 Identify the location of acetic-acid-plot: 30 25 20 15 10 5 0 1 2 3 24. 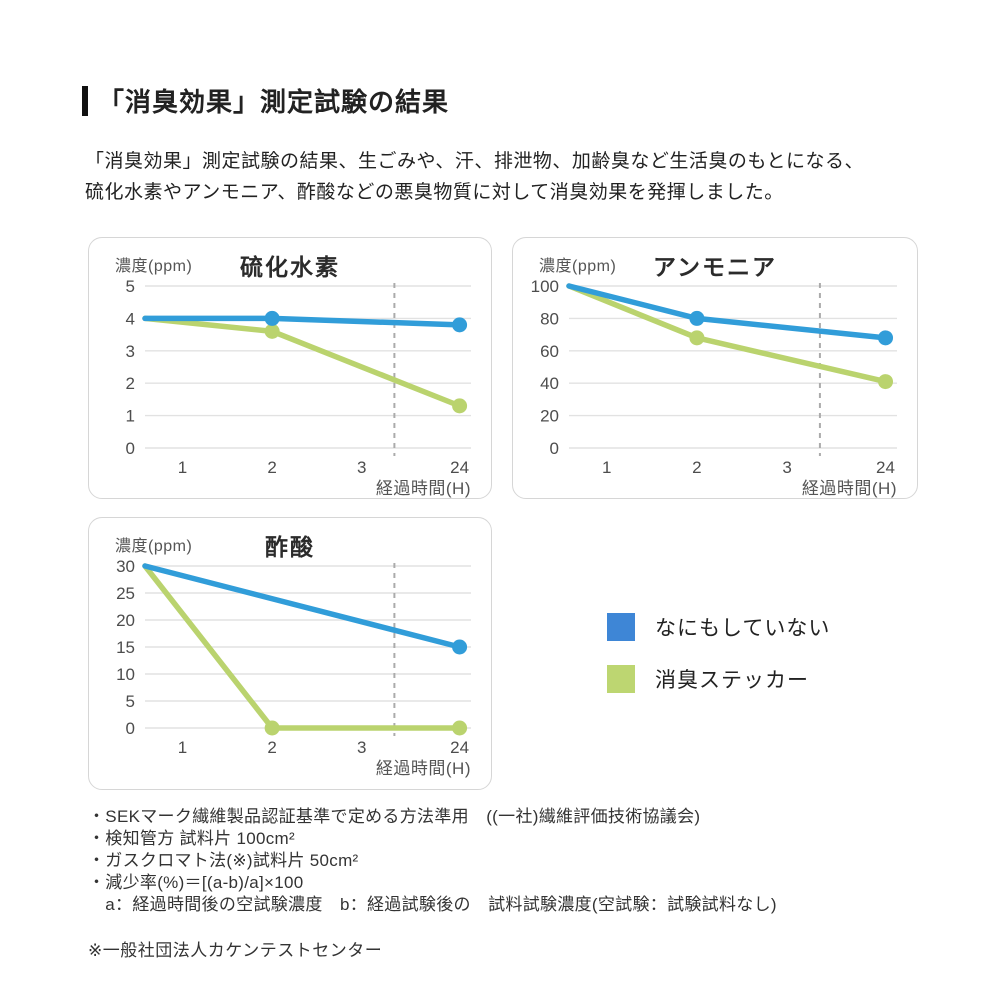
(293, 657).